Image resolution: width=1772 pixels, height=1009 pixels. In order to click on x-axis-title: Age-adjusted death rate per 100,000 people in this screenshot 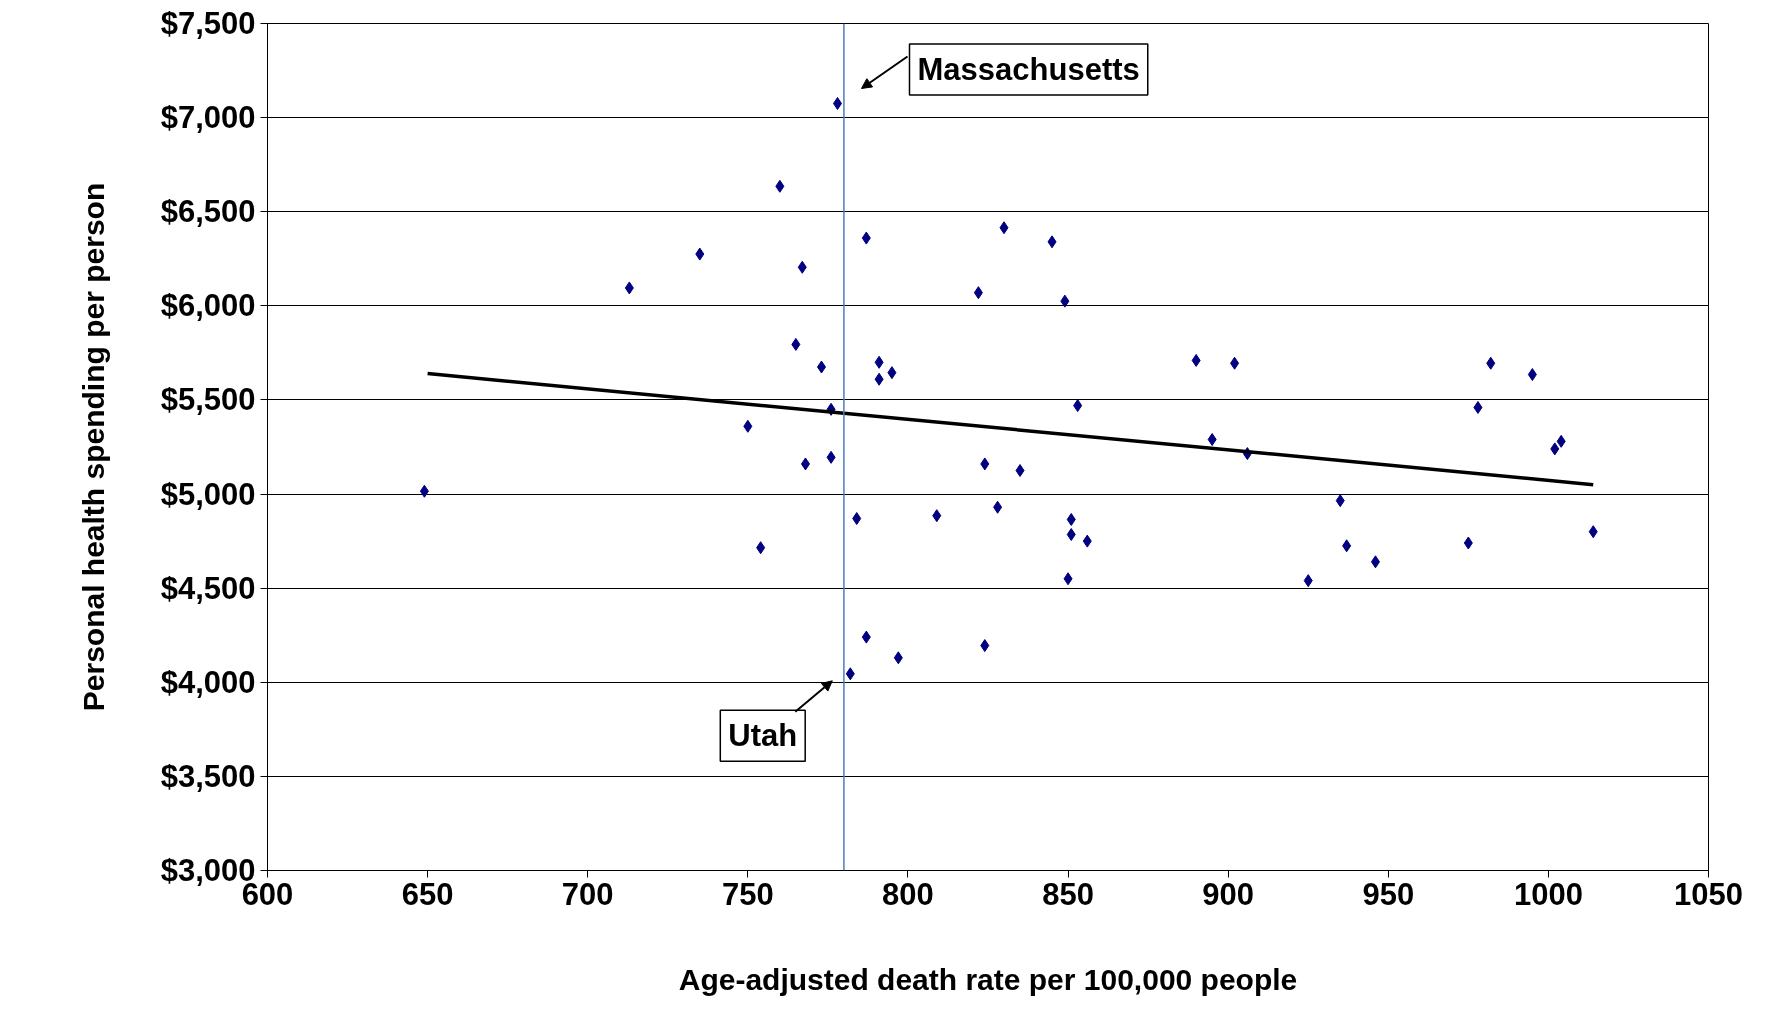, I will do `click(988, 979)`.